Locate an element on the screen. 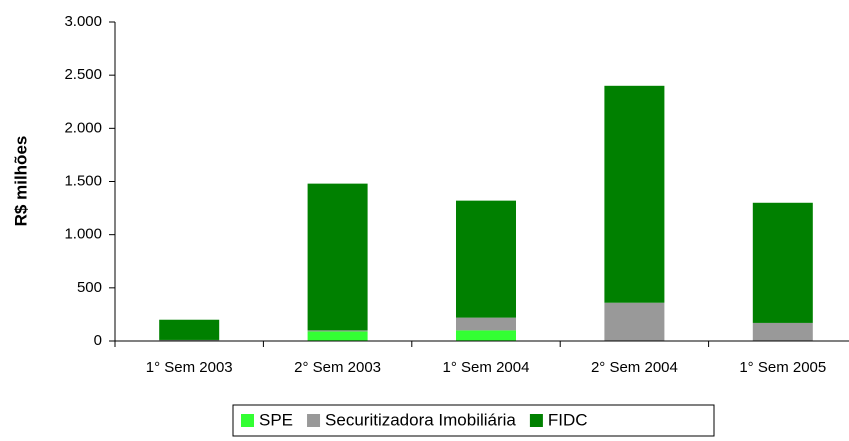  legend-label: SPE is located at coordinates (276, 419).